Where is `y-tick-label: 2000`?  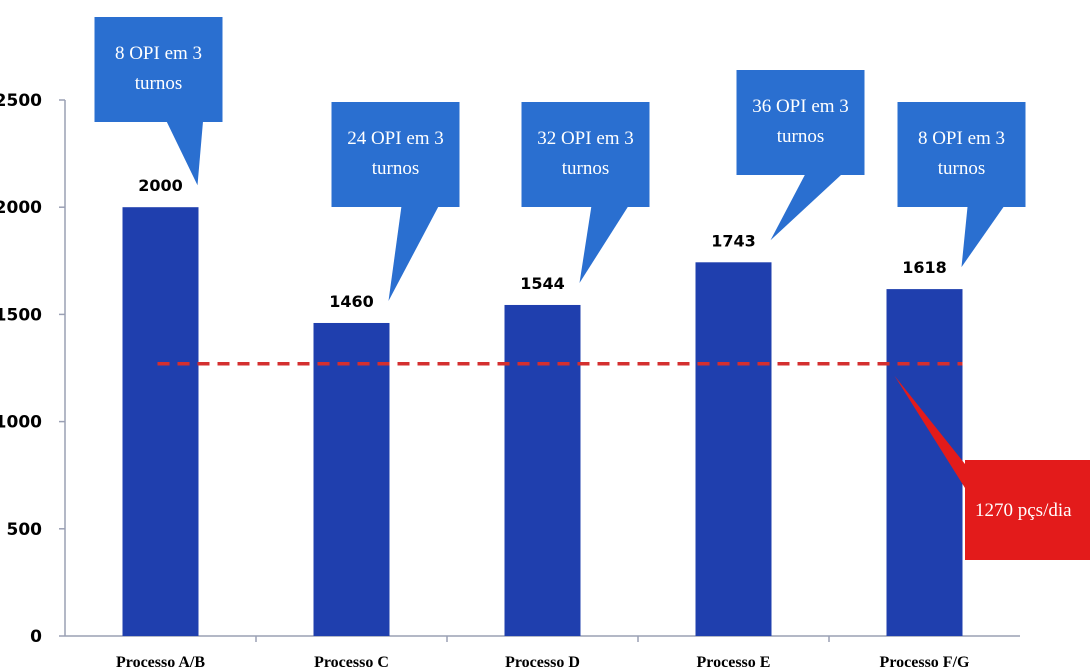
y-tick-label: 2000 is located at coordinates (21, 208).